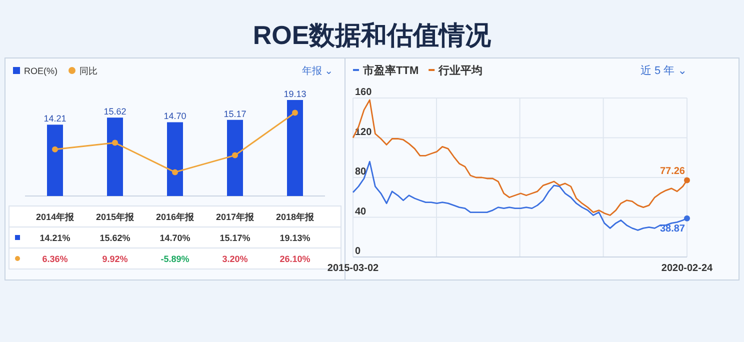  What do you see at coordinates (235, 259) in the screenshot?
I see `data-label: 3.20%` at bounding box center [235, 259].